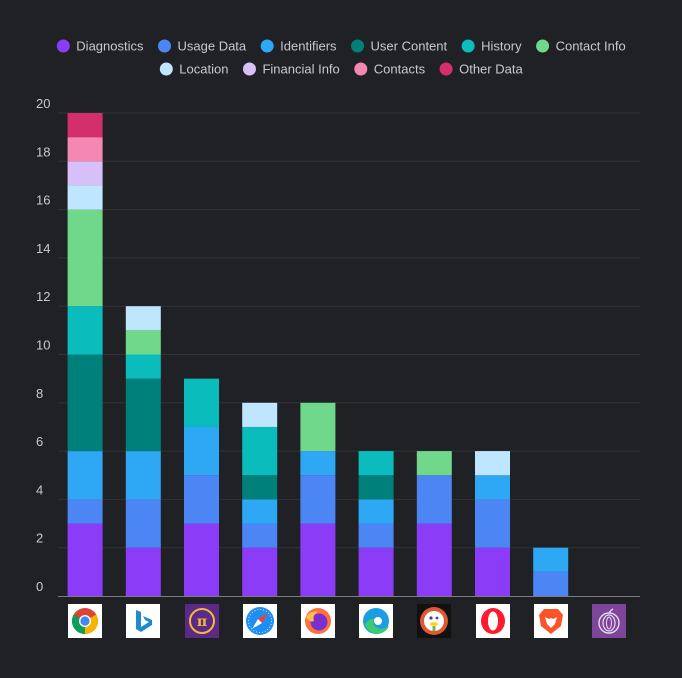 The height and width of the screenshot is (678, 682). What do you see at coordinates (491, 69) in the screenshot?
I see `legend-label: Other Data` at bounding box center [491, 69].